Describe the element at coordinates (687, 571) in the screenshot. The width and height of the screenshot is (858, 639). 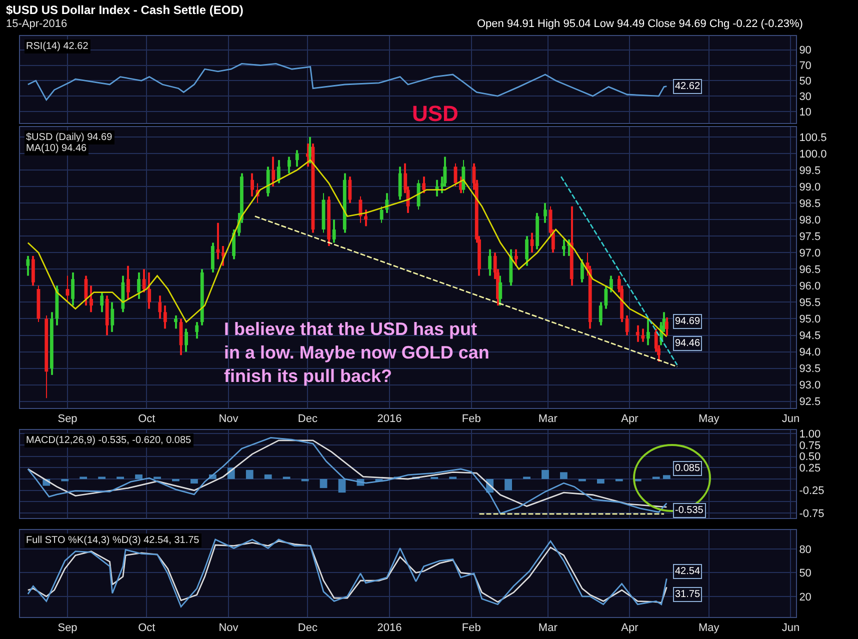
I see `annotation: 42.54` at that location.